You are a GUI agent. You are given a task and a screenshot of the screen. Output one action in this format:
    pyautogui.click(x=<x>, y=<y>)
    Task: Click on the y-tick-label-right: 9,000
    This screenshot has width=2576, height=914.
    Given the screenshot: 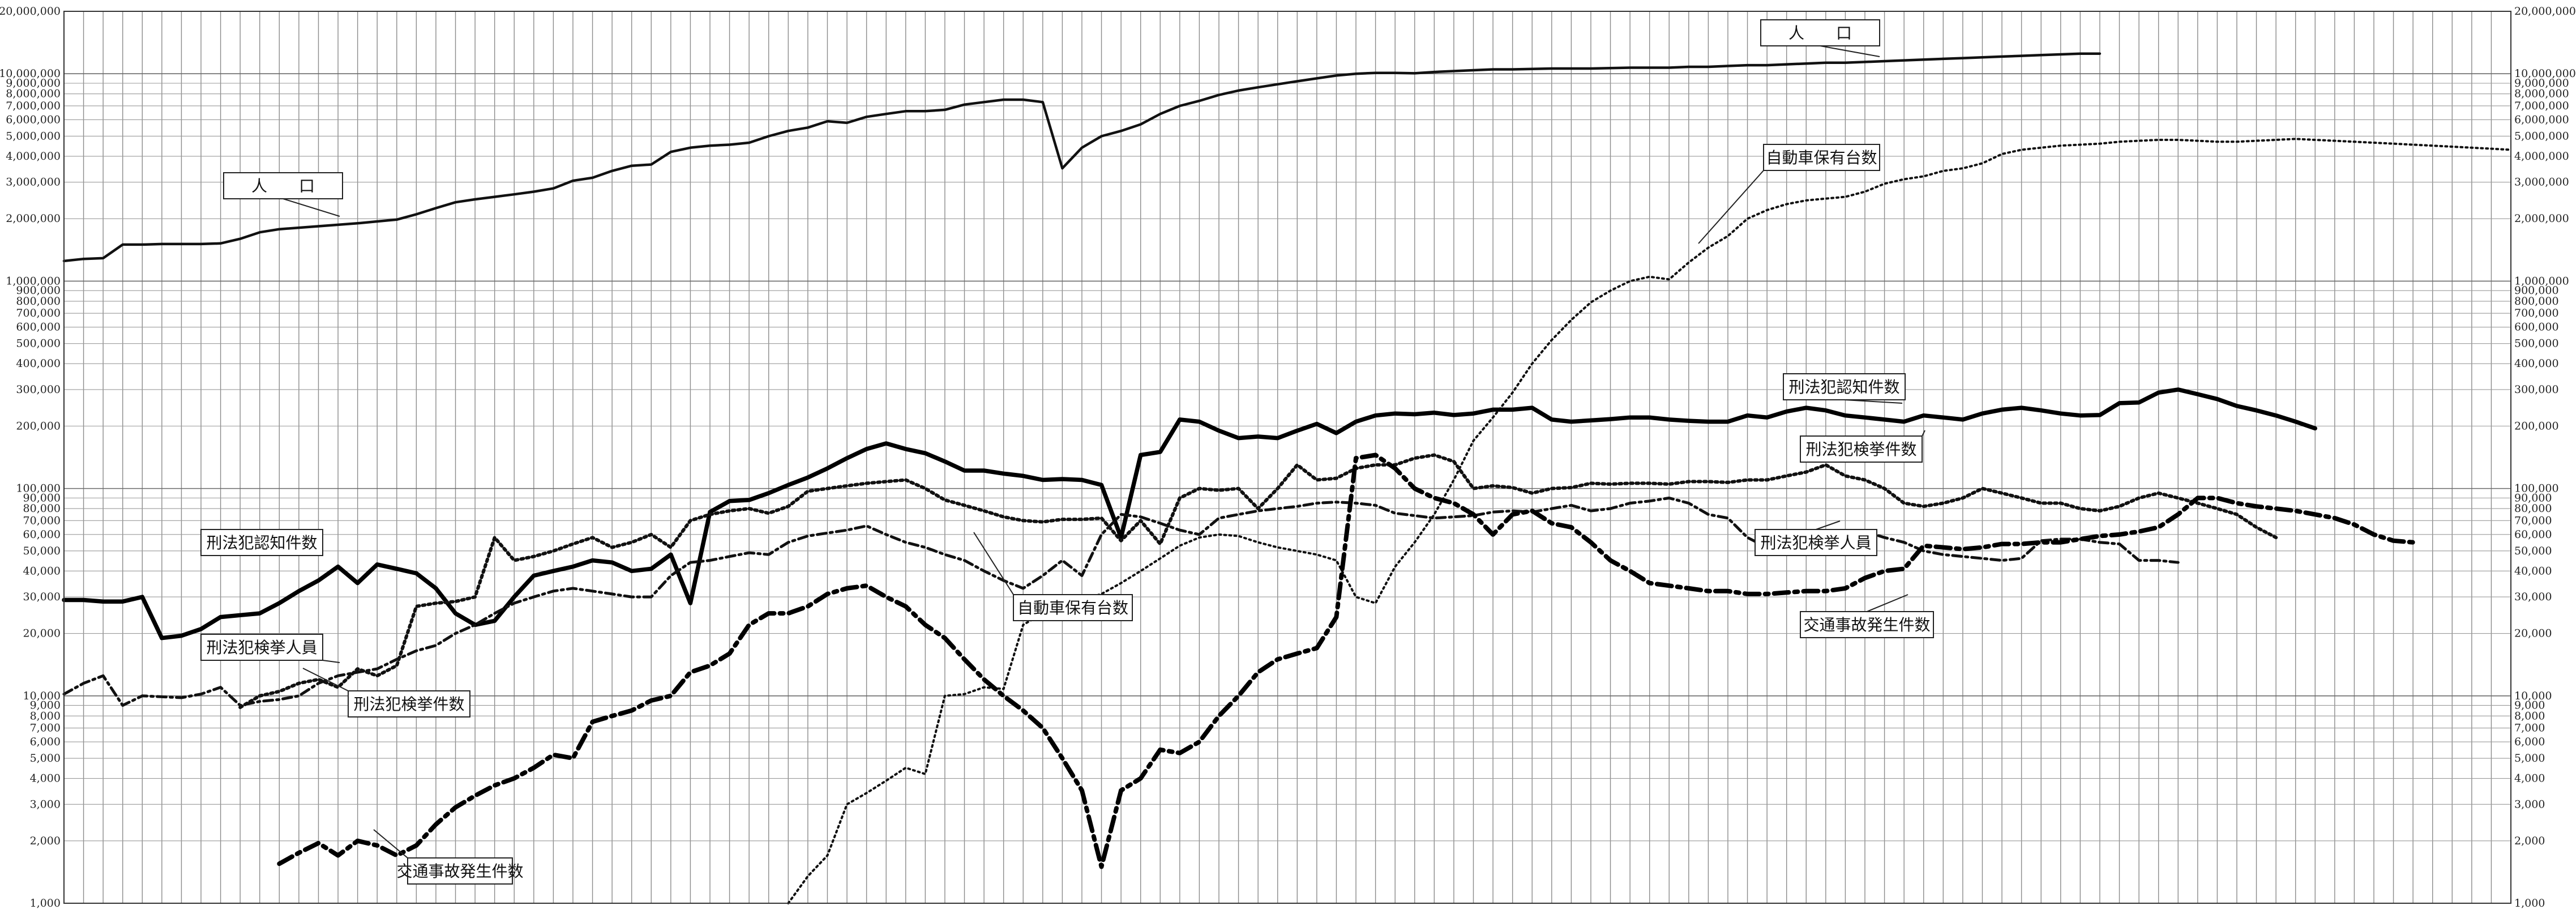 What is the action you would take?
    pyautogui.click(x=2529, y=705)
    